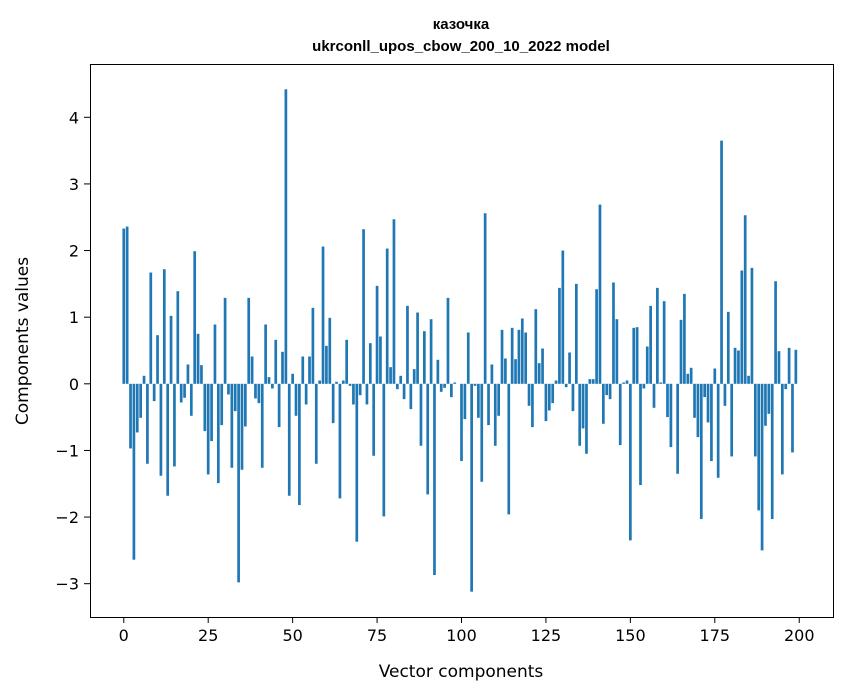 This screenshot has height=696, width=847. I want to click on chart-title-line-2: ukrconll_upos_cbow_200_10_2022 model, so click(461, 46).